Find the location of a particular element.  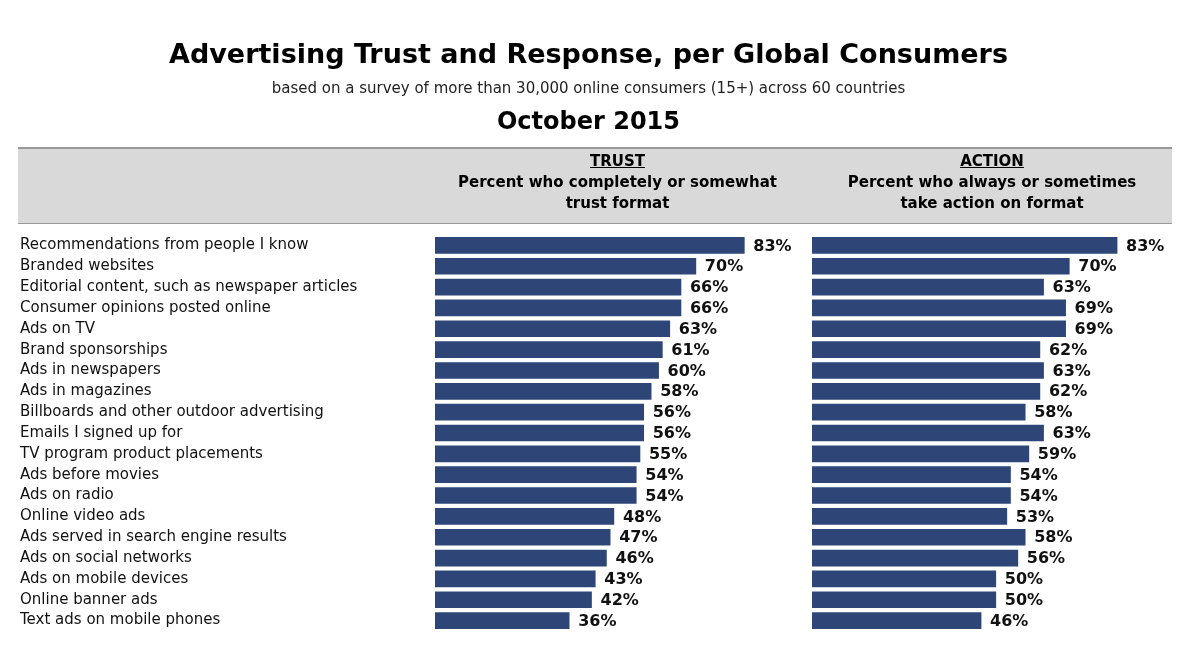

data-label: 48% is located at coordinates (642, 516).